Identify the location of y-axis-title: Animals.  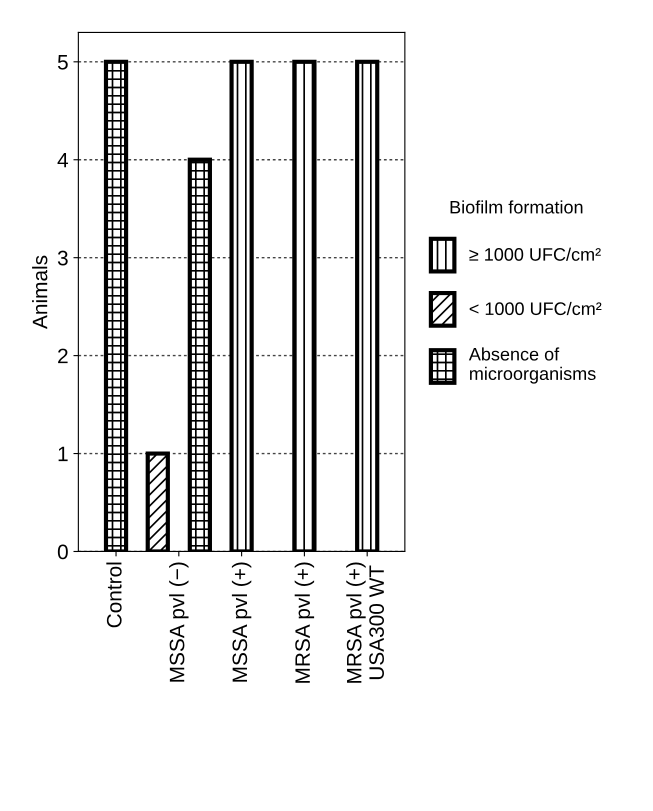
(40, 292).